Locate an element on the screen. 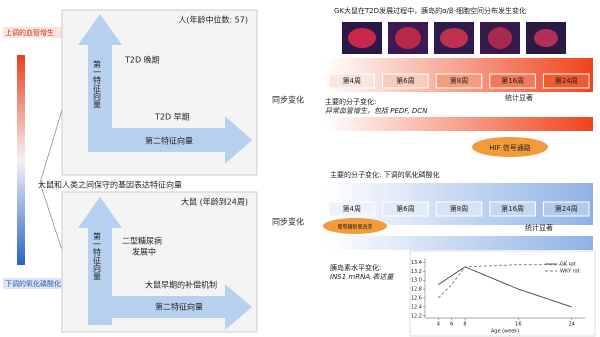 The width and height of the screenshot is (600, 337). legend-bottom: 下调的氧化磷酸化 is located at coordinates (33, 283).